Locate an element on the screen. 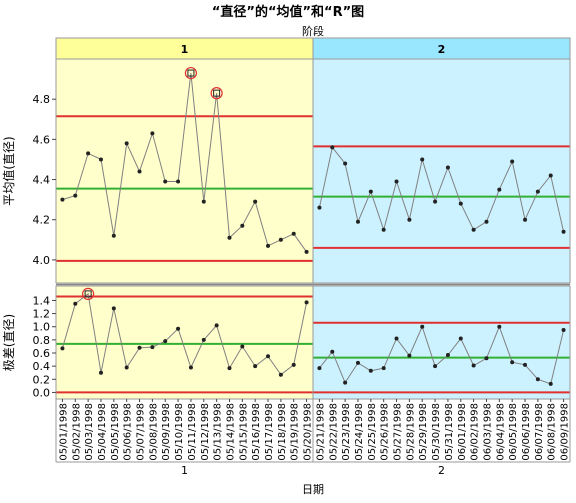 The width and height of the screenshot is (576, 503). xbar-tick-label: 4.6 is located at coordinates (42, 139).